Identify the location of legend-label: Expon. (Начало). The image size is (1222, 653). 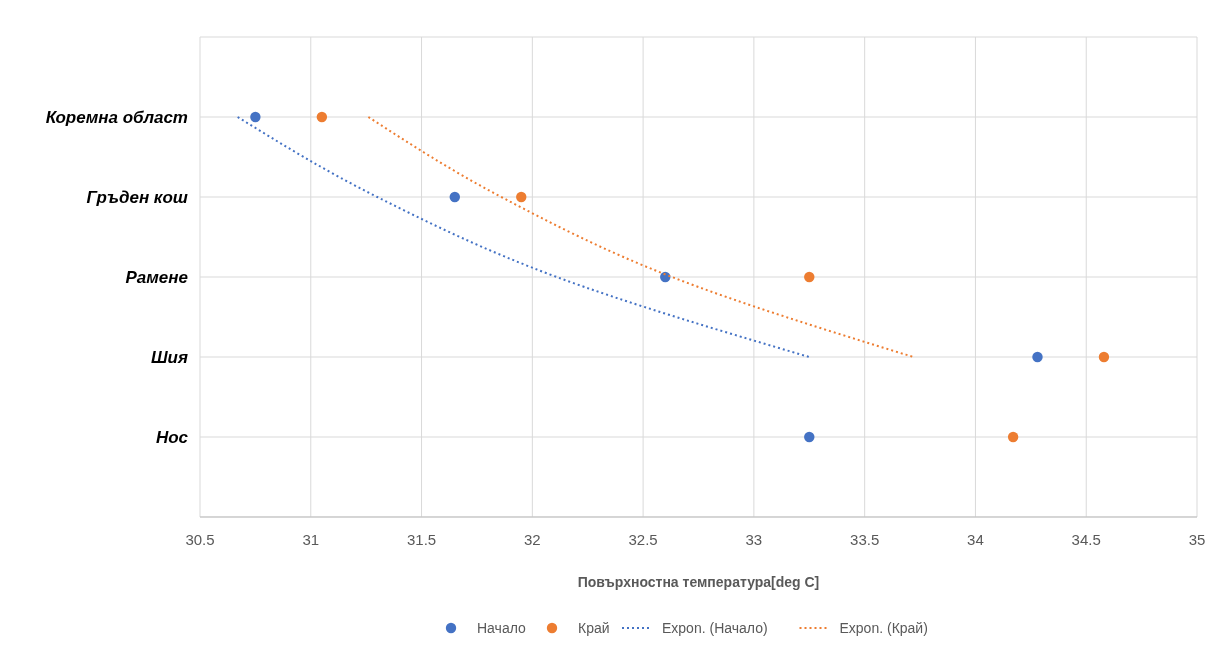
(715, 628).